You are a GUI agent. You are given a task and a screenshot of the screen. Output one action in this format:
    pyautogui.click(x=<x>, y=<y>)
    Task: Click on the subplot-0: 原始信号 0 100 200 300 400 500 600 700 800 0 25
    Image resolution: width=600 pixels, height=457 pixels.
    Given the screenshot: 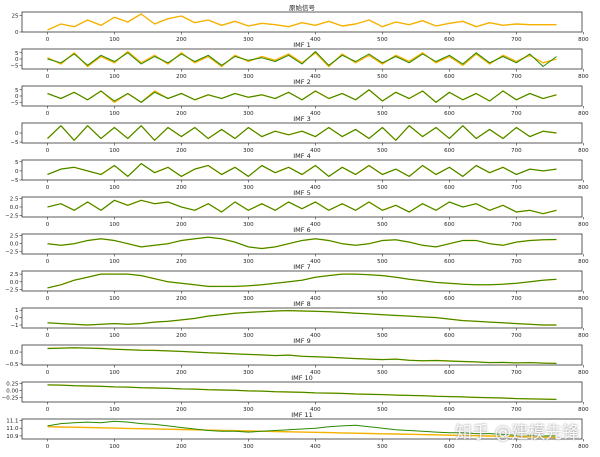 What is the action you would take?
    pyautogui.click(x=301, y=23)
    